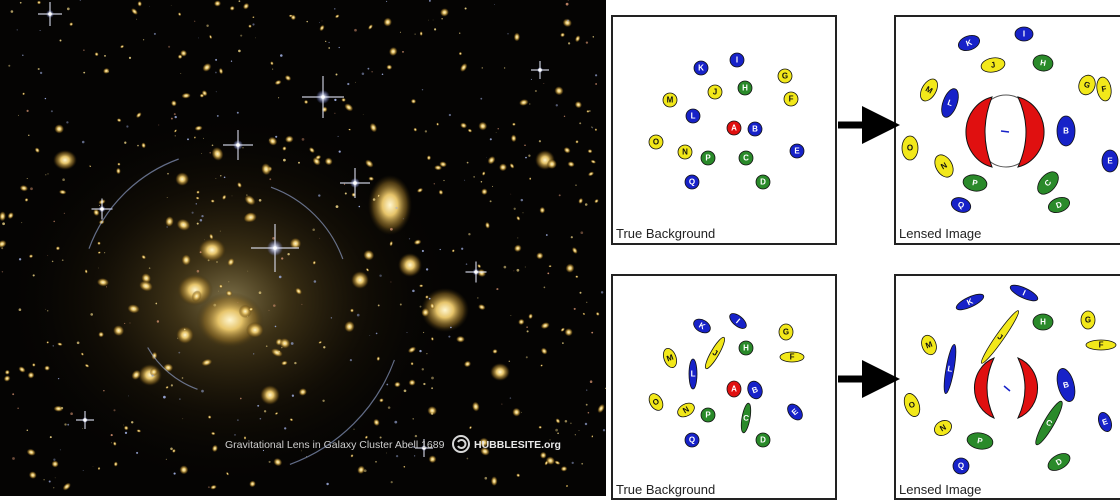  Describe the element at coordinates (980, 441) in the screenshot. I see `source-p-bottom-lensed: P` at that location.